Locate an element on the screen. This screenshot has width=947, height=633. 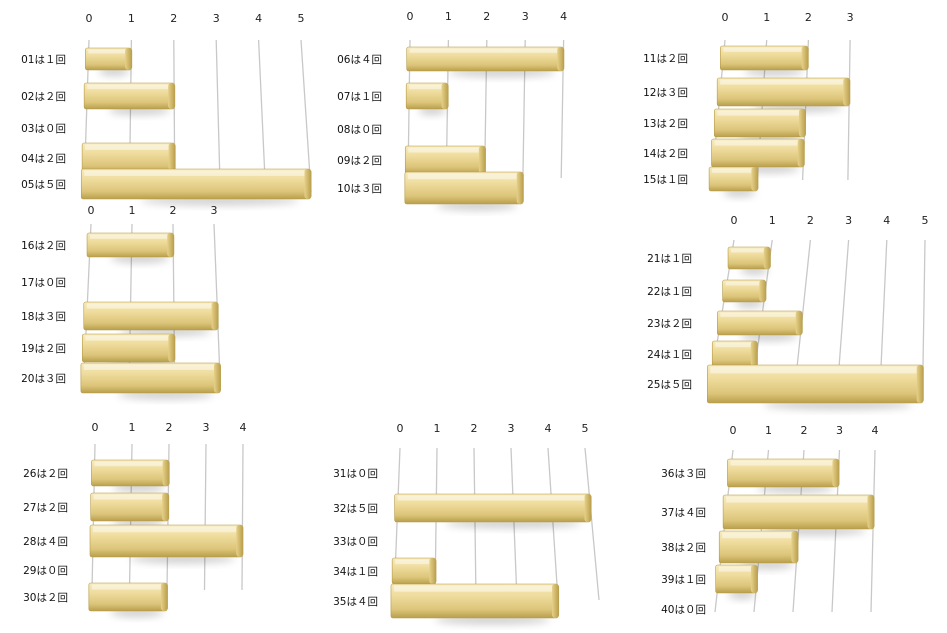
category-label: 35は４回 is located at coordinates (355, 602).